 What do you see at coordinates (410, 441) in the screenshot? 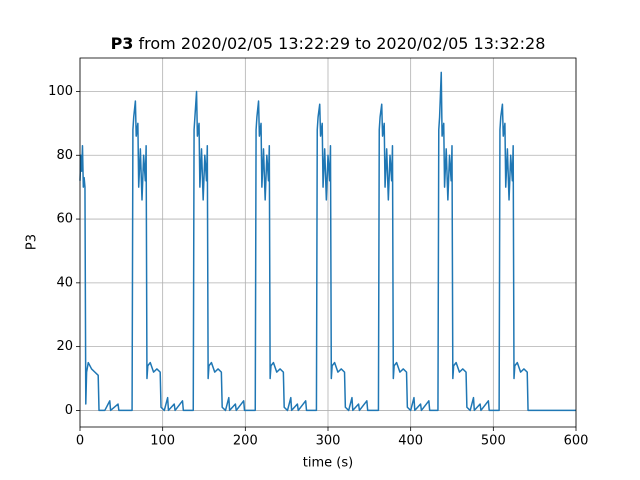
I see `x-tick-label: 400` at bounding box center [410, 441].